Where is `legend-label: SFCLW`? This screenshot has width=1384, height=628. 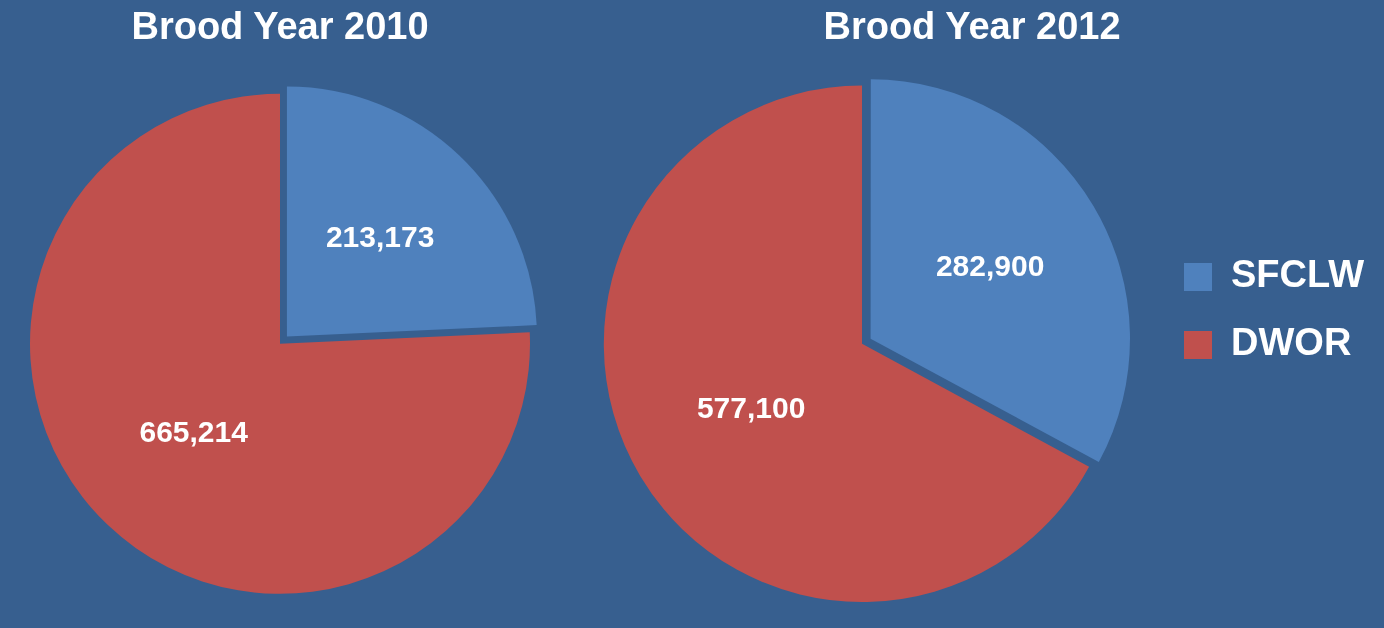
legend-label: SFCLW is located at coordinates (1298, 274).